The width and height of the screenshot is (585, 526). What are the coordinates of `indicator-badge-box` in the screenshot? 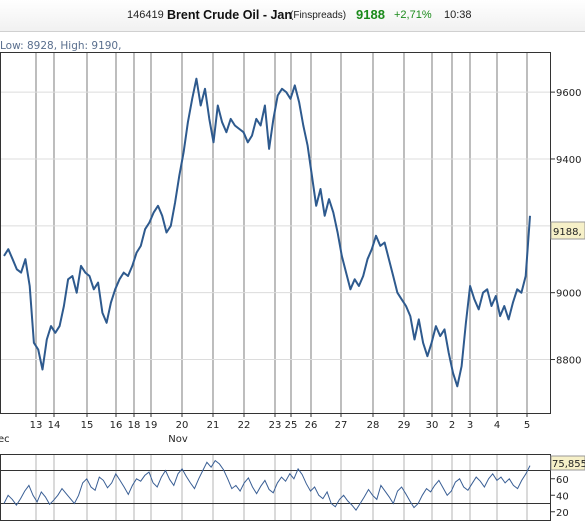 It's located at (567, 463).